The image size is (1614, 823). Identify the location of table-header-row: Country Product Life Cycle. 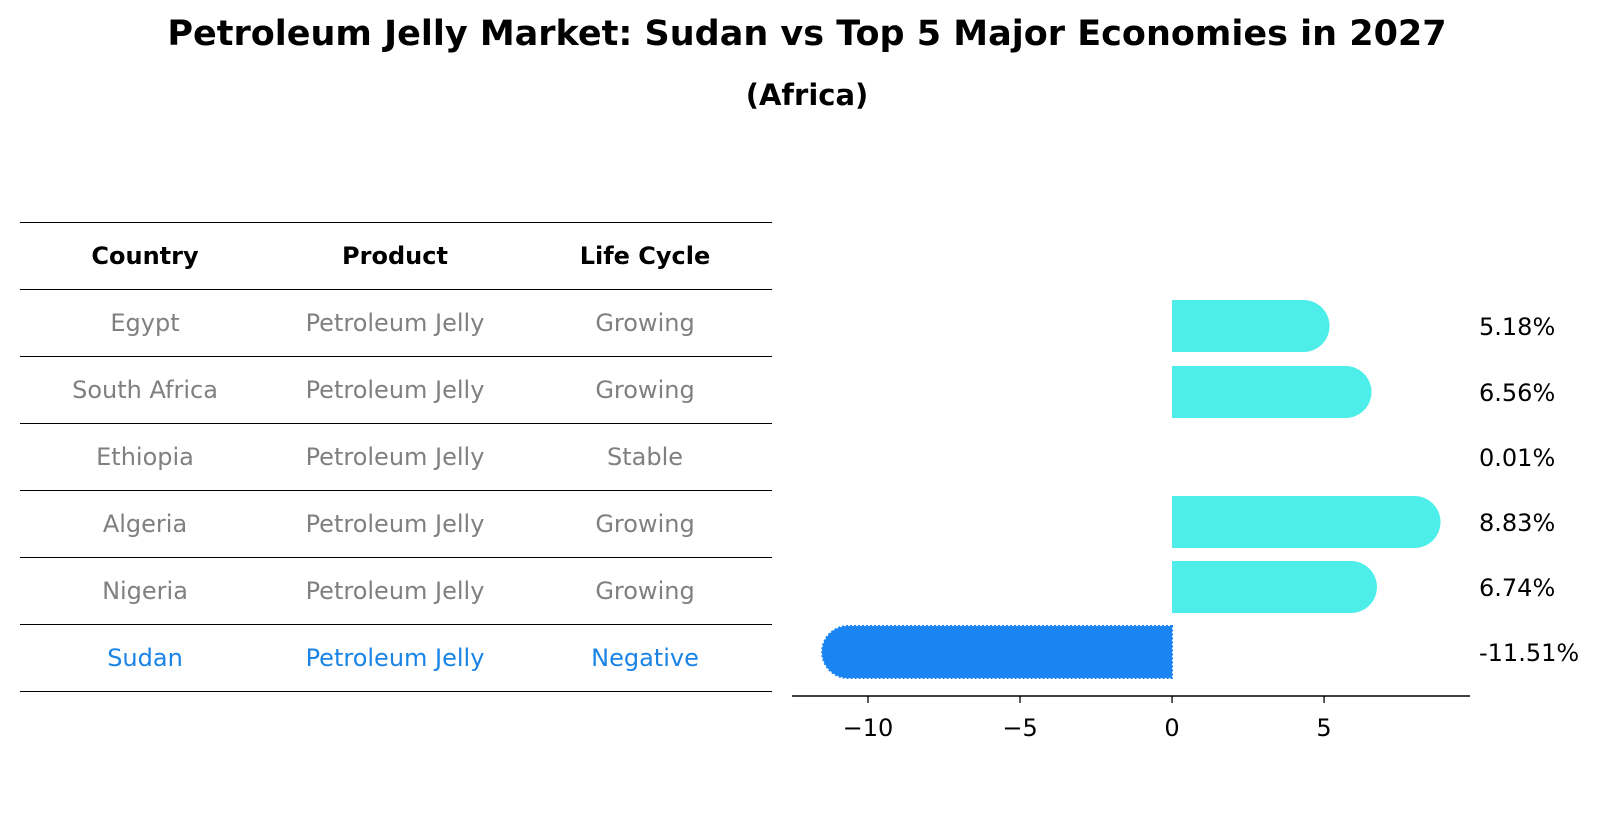
(396, 255).